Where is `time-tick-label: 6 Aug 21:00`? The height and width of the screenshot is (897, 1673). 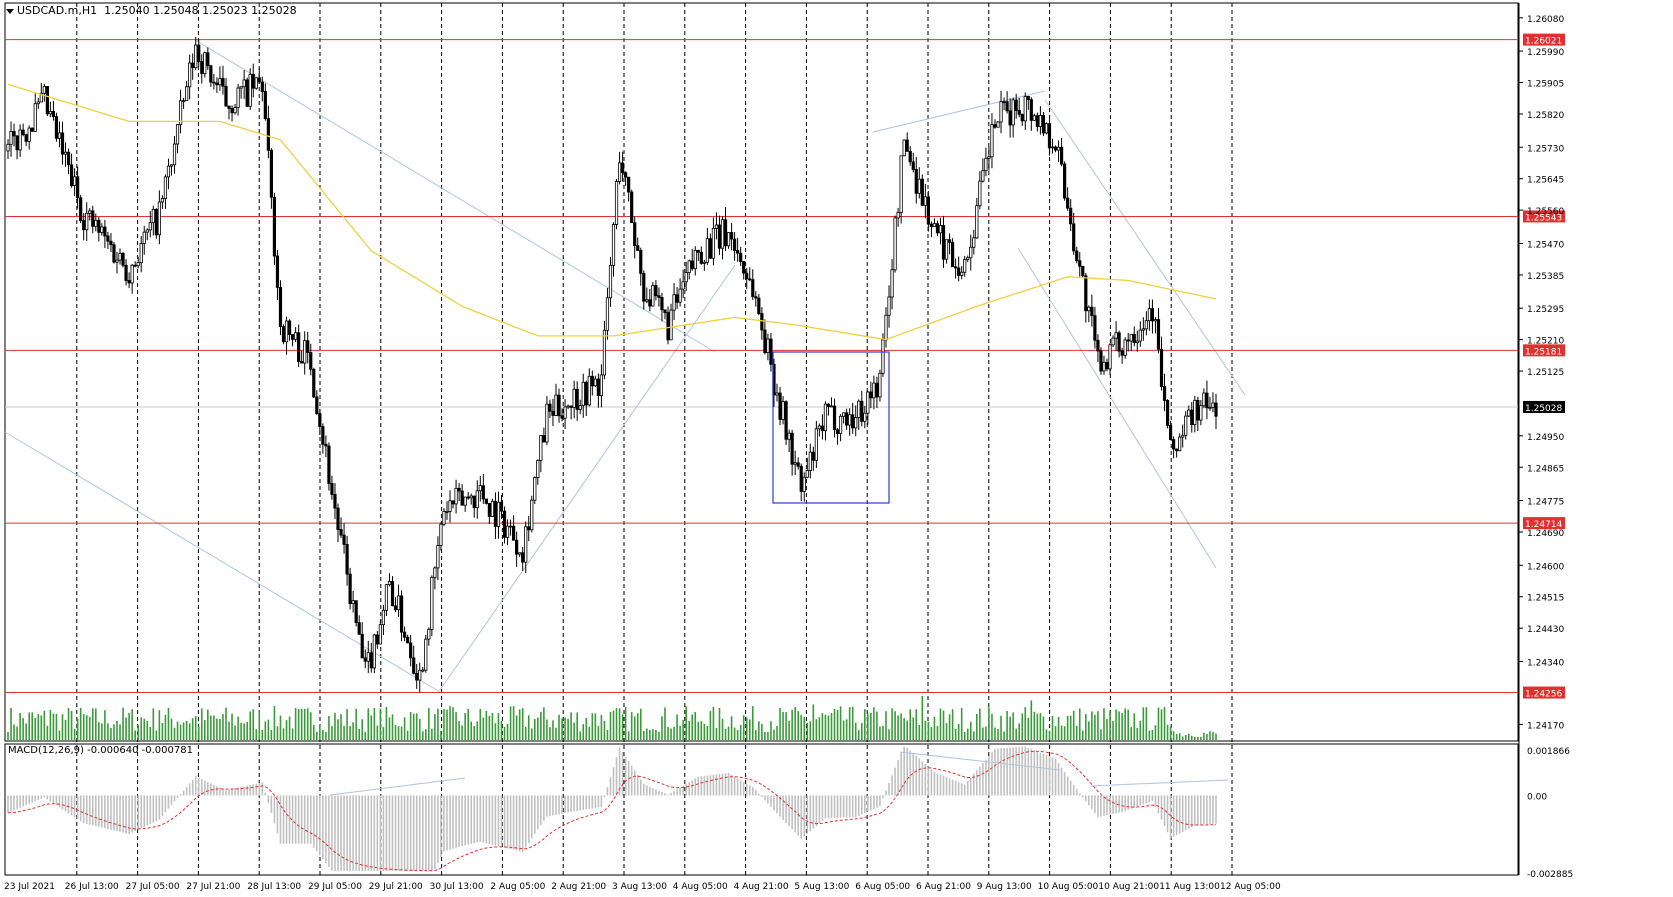 time-tick-label: 6 Aug 21:00 is located at coordinates (943, 887).